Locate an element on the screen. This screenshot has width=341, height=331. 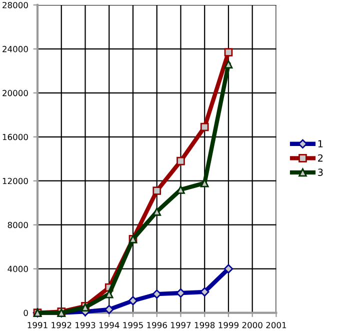
x-tick-label: 1991 is located at coordinates (38, 325).